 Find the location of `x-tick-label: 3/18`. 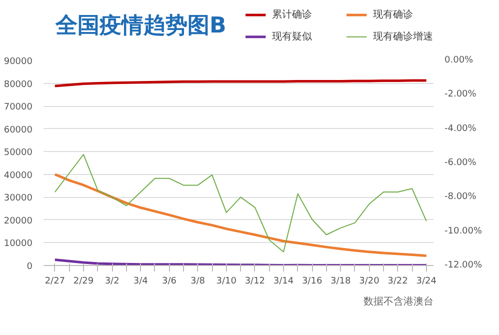

x-tick-label: 3/18 is located at coordinates (341, 281).